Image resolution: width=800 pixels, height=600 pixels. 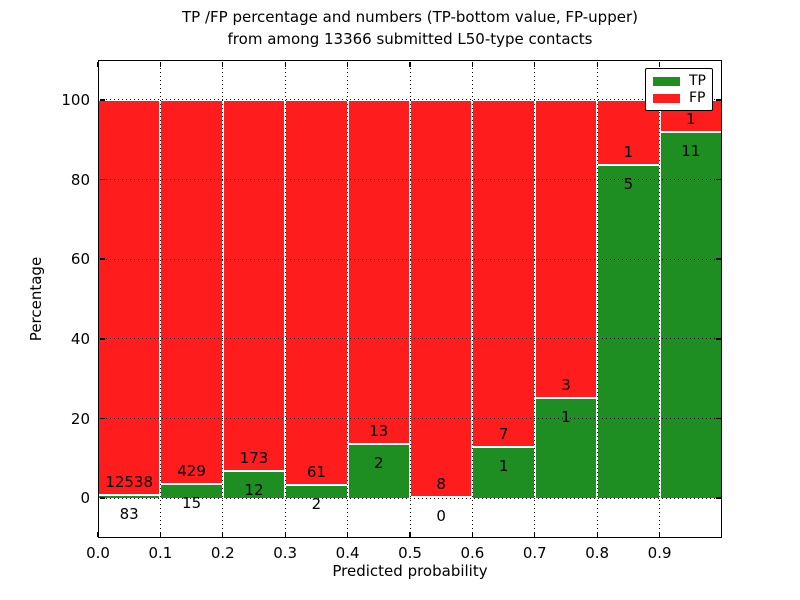 I want to click on fp-count-label: 7, so click(x=503, y=434).